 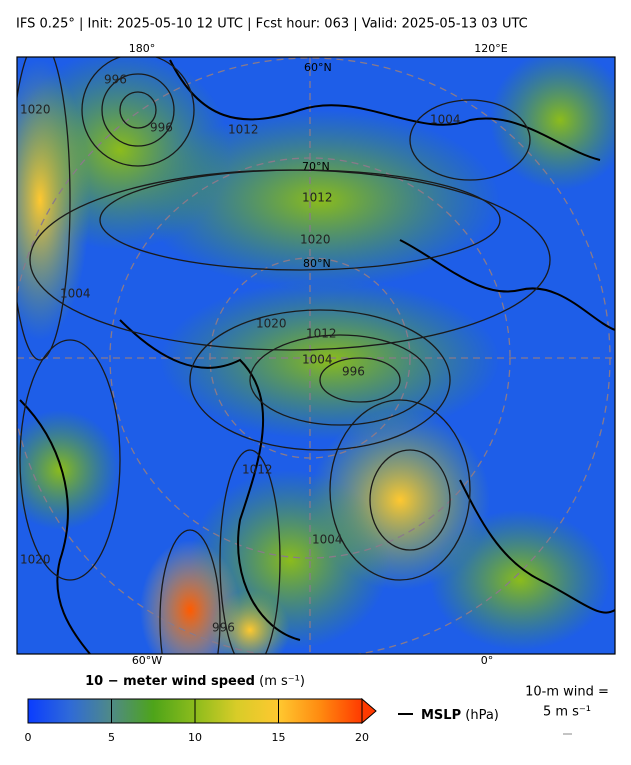 What do you see at coordinates (441, 715) in the screenshot?
I see `mslp-legend-name: MSLP` at bounding box center [441, 715].